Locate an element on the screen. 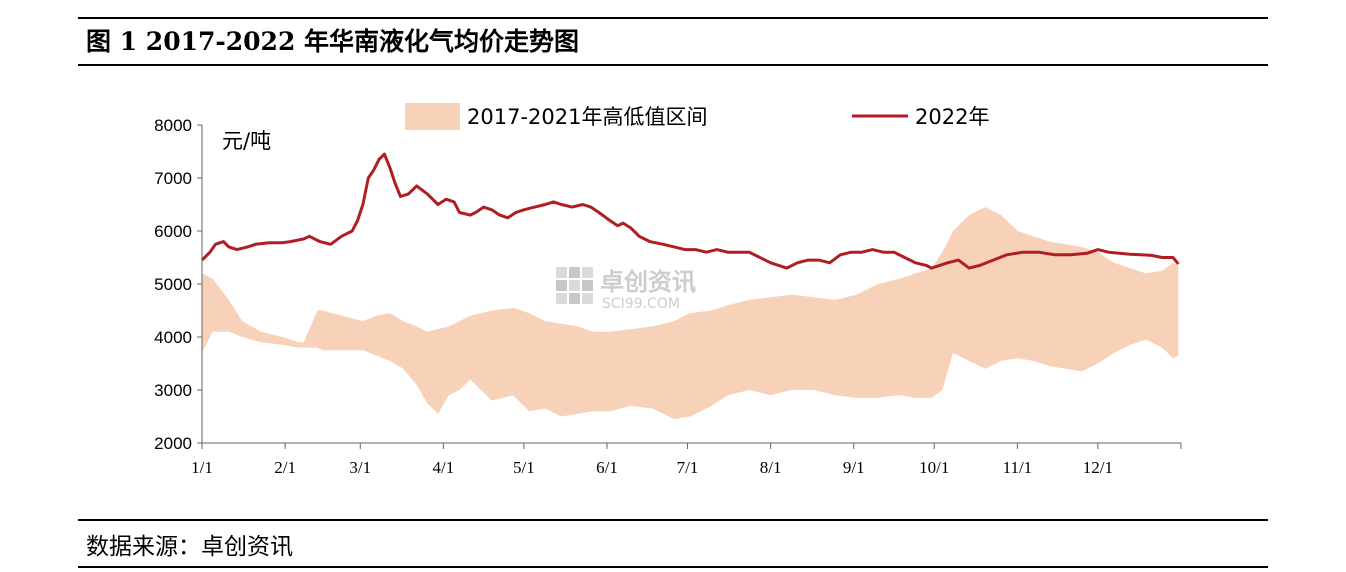 This screenshot has height=572, width=1346. x-tick-label: 4/1 is located at coordinates (444, 467).